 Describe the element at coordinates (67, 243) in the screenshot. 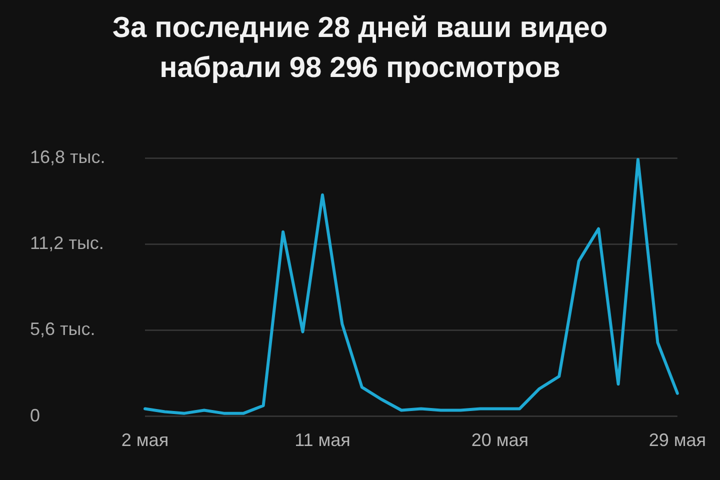

I see `y-tick-label: 11,2 тыс.` at that location.